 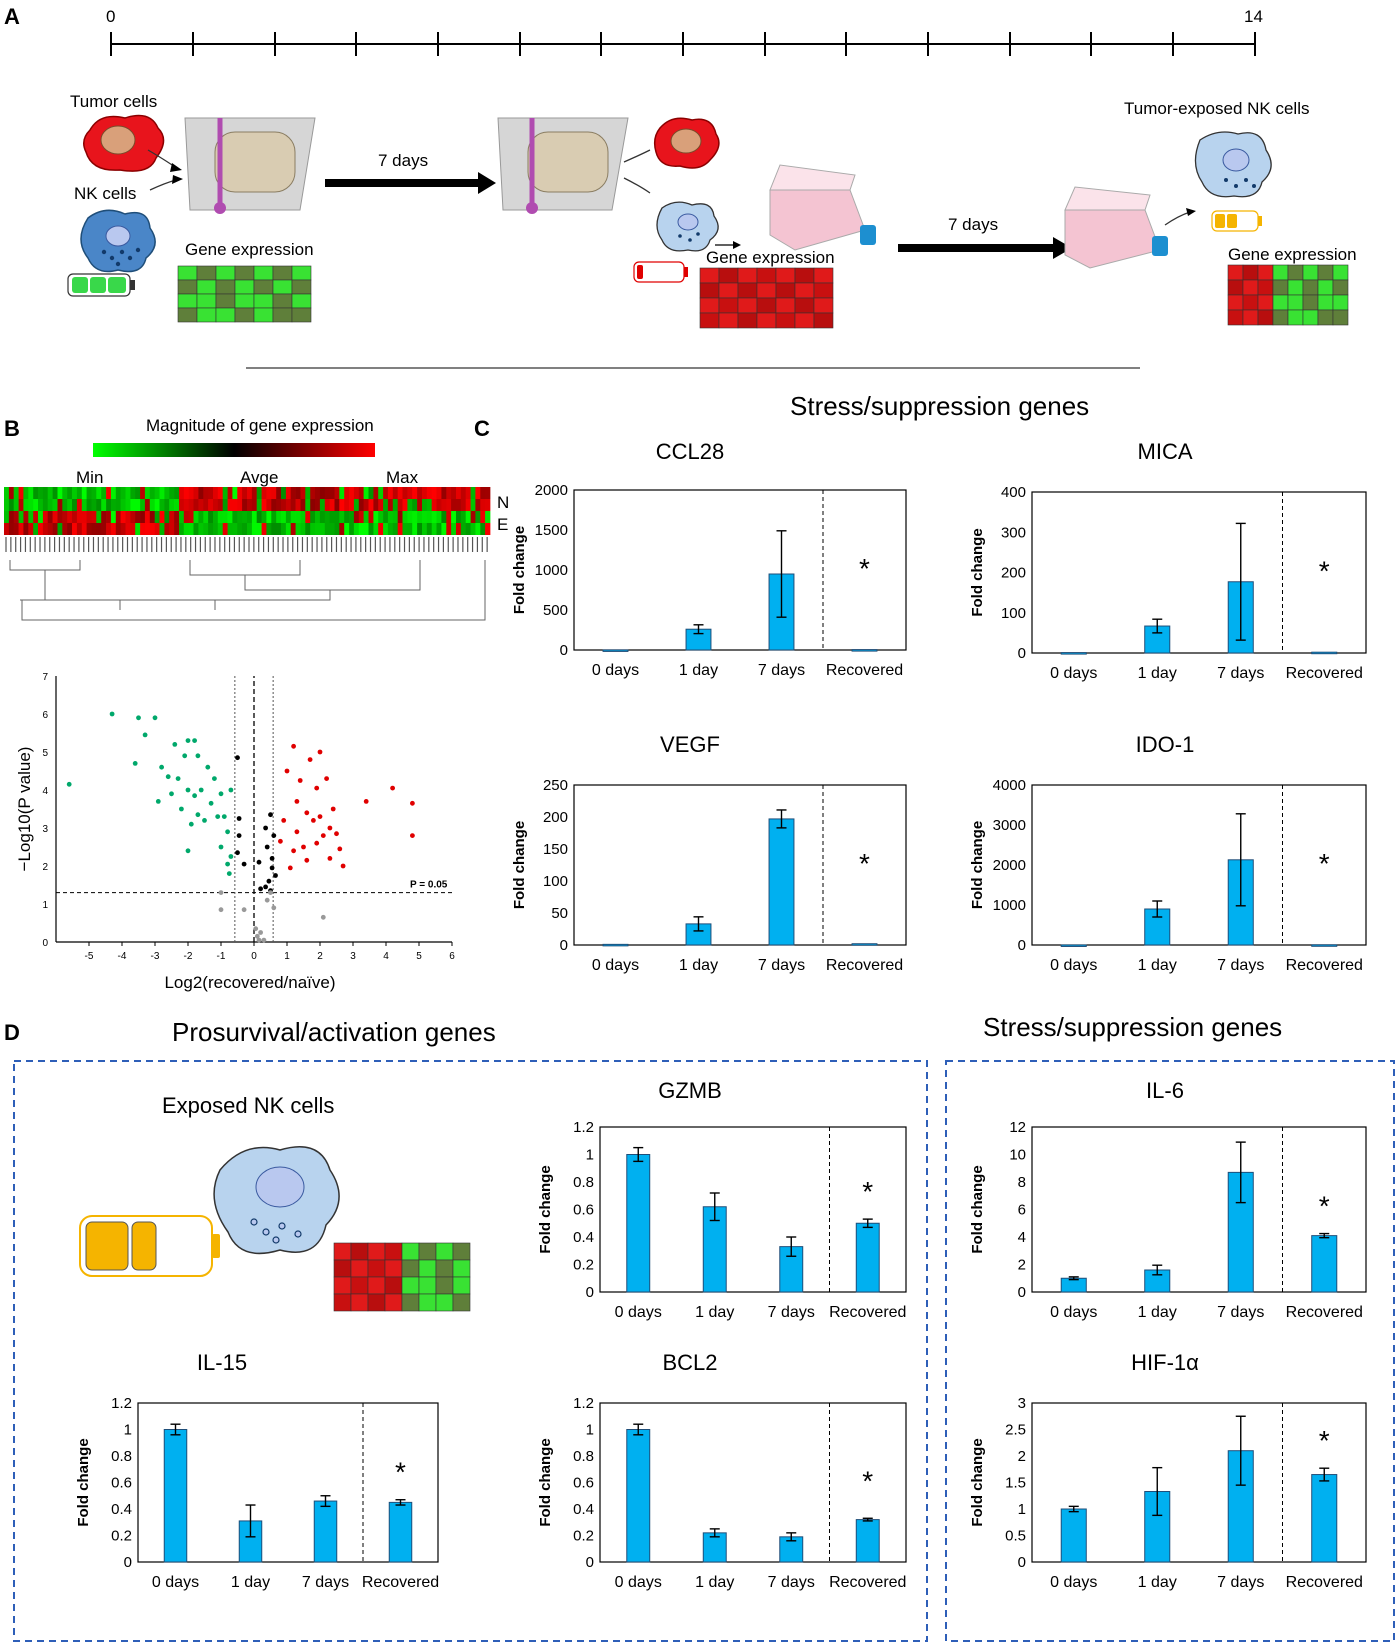 I want to click on nk-granules-icon, so click(x=689, y=237).